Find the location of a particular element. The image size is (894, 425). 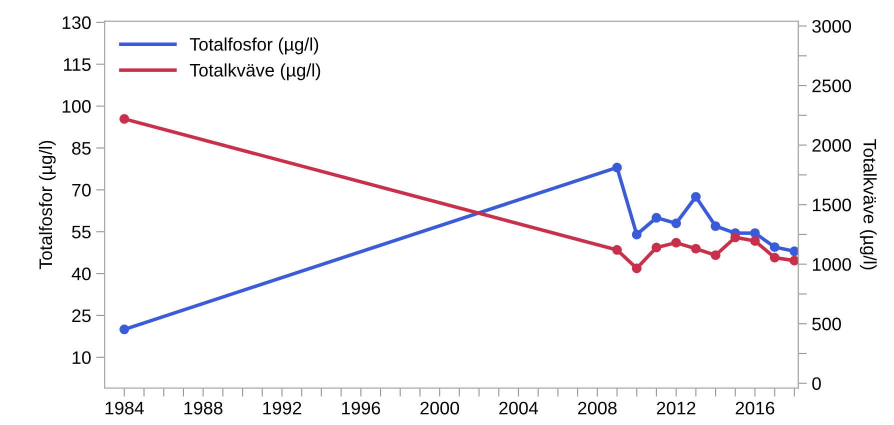

y2-axis-title: Totalkväve (µg/l) is located at coordinates (868, 204).